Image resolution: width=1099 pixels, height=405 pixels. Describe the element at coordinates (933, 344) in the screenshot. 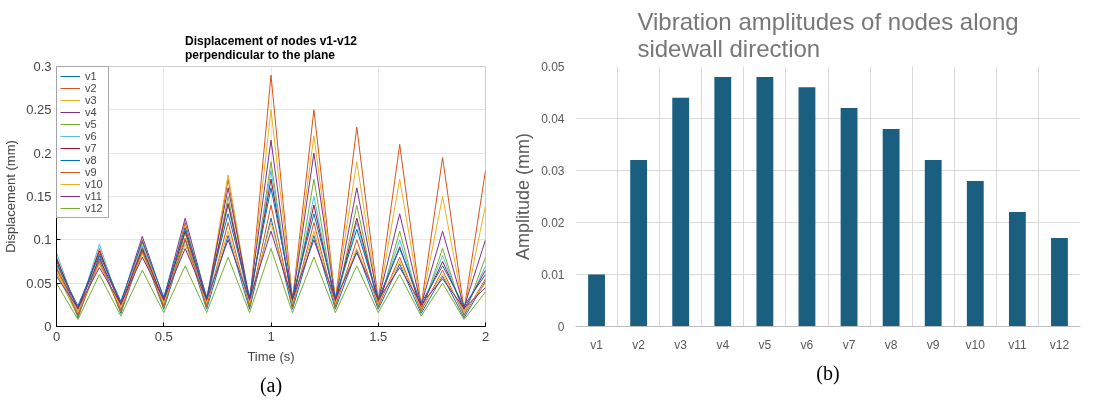

I see `x-tick-label: v9` at that location.